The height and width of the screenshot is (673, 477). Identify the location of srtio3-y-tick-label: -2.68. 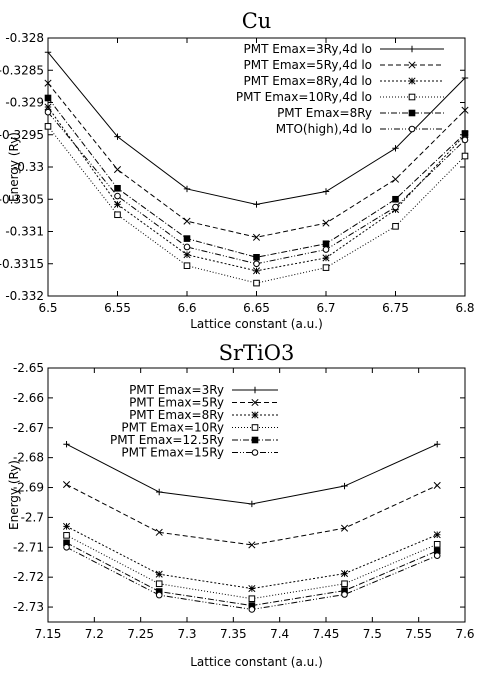
(28, 458).